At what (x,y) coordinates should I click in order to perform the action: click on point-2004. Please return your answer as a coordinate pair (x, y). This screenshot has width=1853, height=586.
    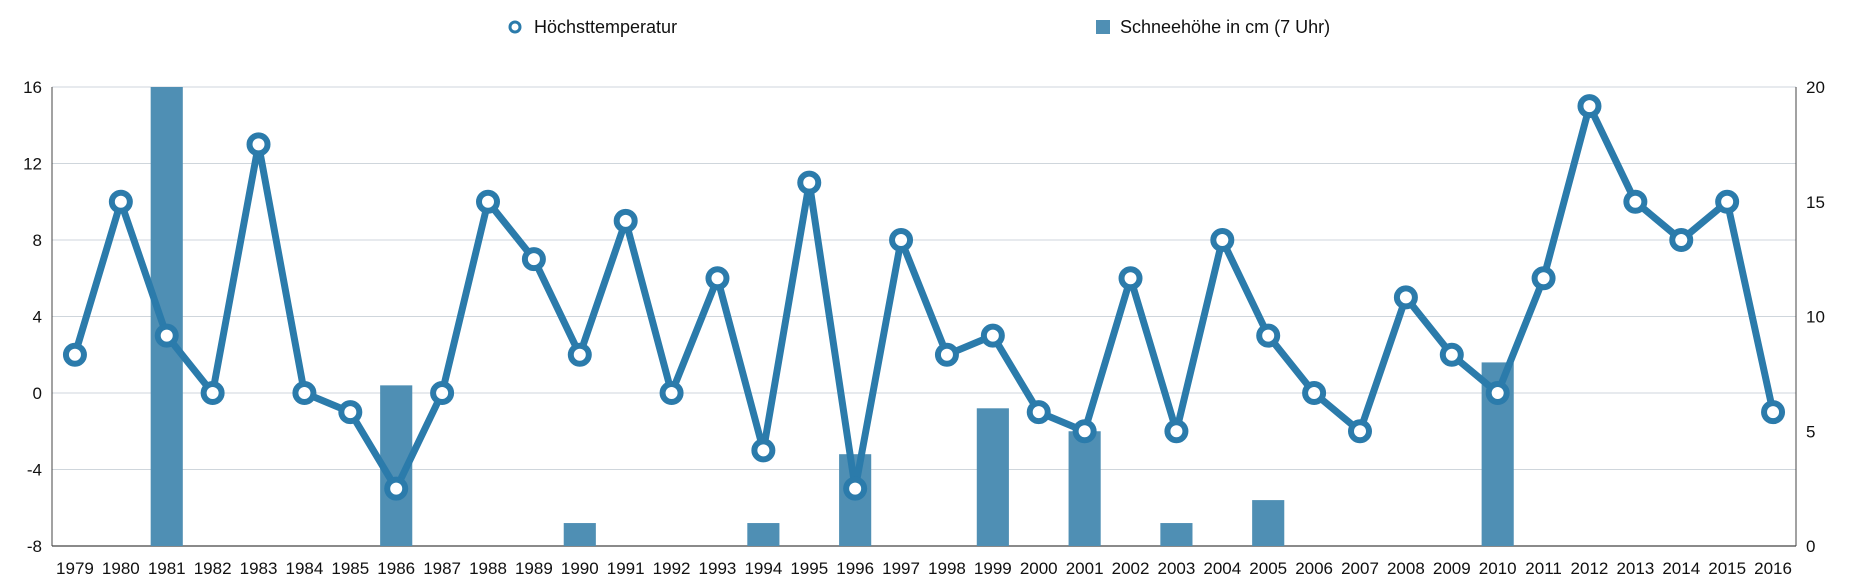
    Looking at the image, I should click on (1222, 240).